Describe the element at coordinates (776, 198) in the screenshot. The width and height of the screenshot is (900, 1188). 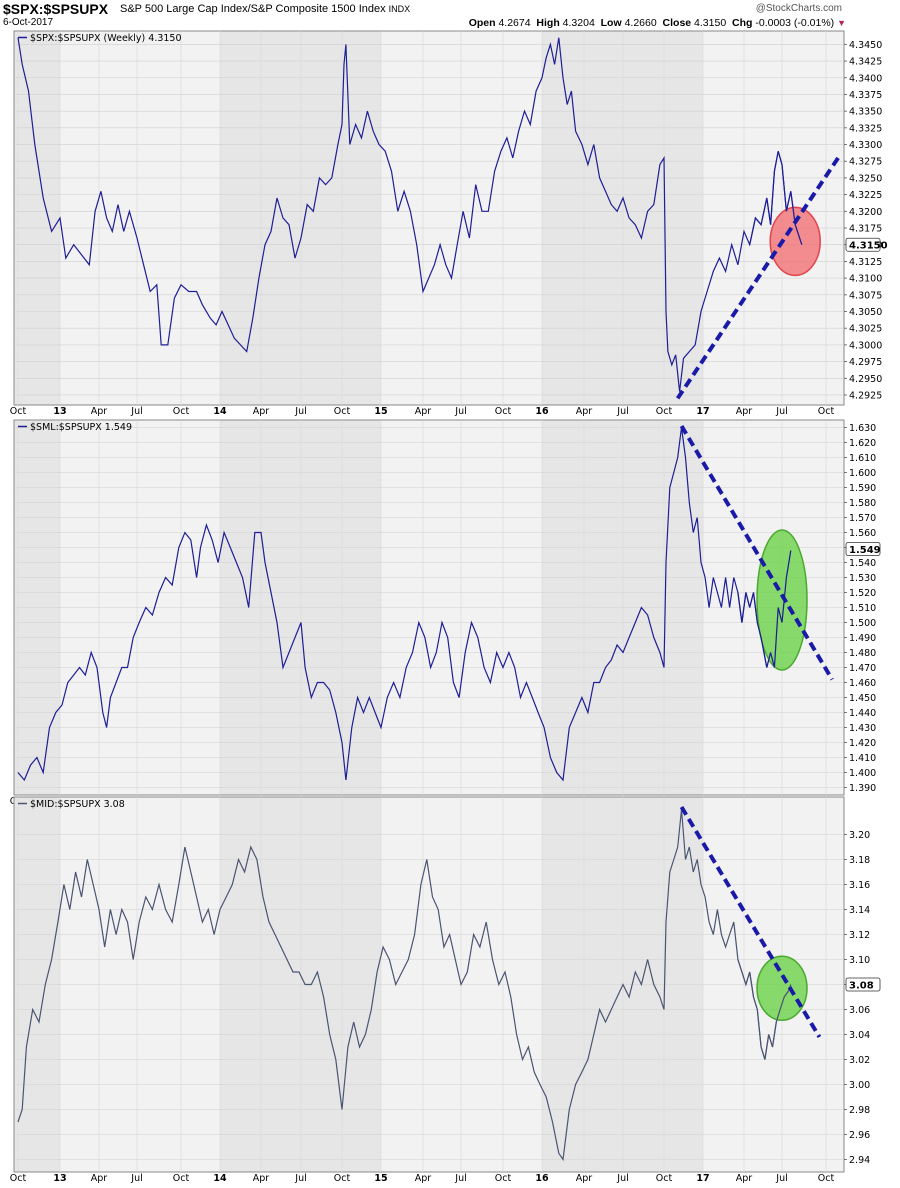
I see `series-line-tail` at that location.